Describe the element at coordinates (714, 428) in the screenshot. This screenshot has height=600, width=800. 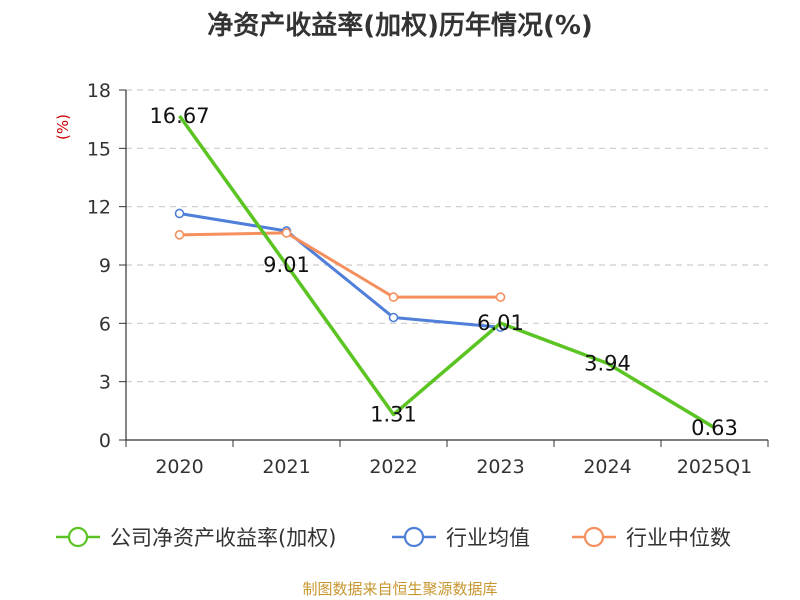
I see `data-label: 0.63` at that location.